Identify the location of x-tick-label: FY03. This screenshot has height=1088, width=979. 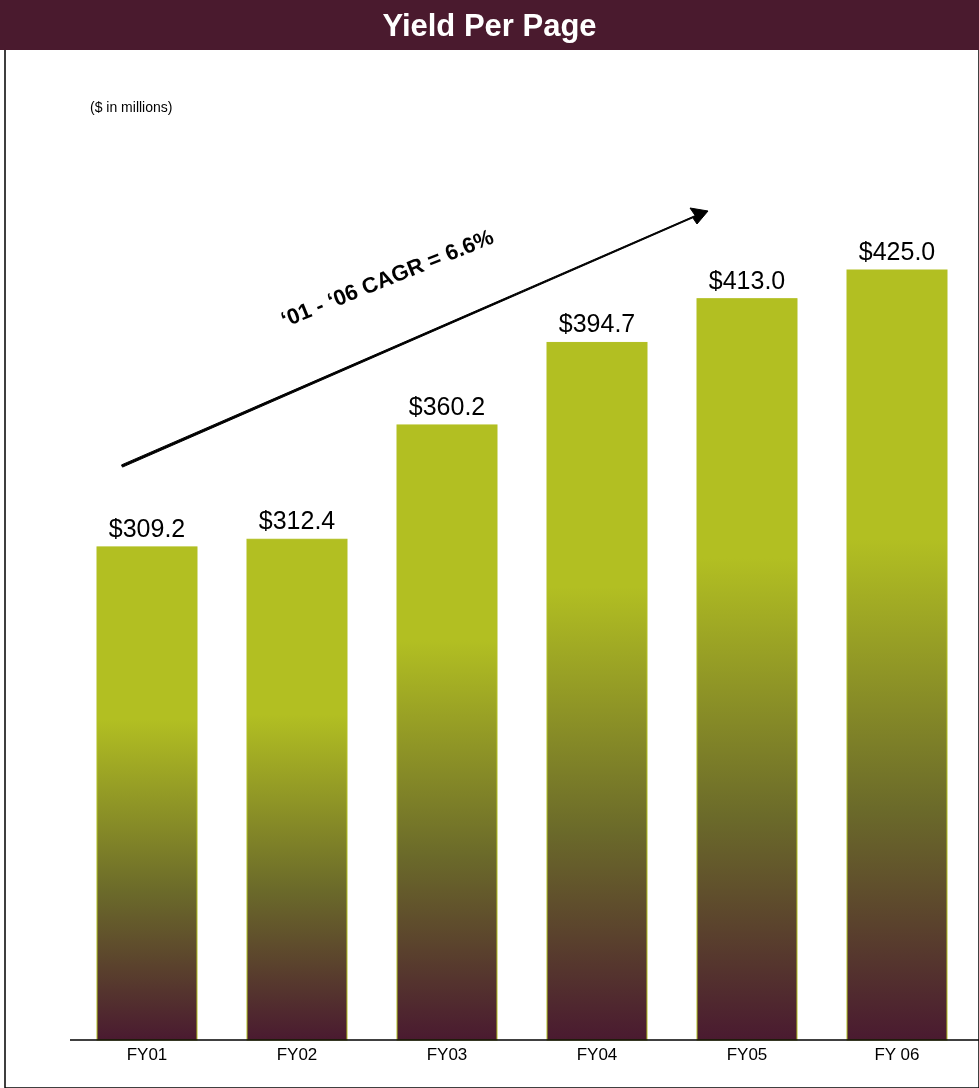
(447, 1054).